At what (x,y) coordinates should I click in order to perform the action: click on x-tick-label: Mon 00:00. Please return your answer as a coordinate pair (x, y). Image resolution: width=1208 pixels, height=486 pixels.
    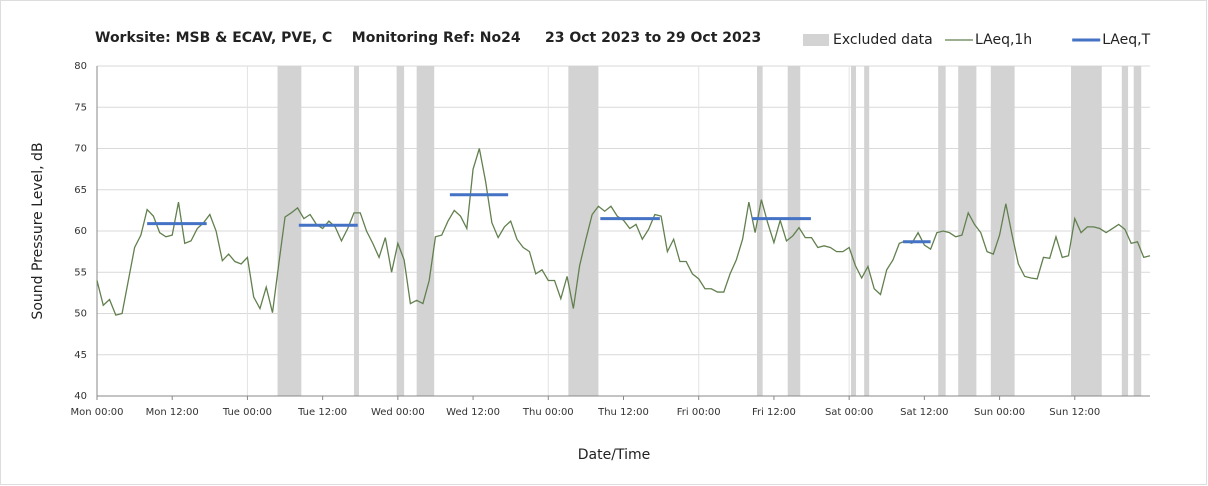
    Looking at the image, I should click on (96, 412).